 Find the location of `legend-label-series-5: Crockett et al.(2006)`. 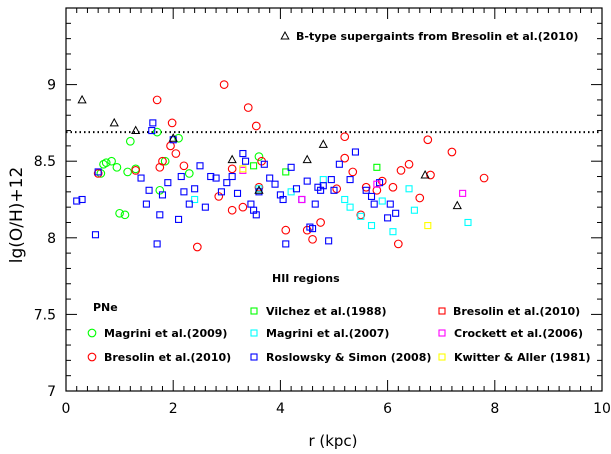

legend-label-series-5: Crockett et al.(2006) is located at coordinates (518, 333).